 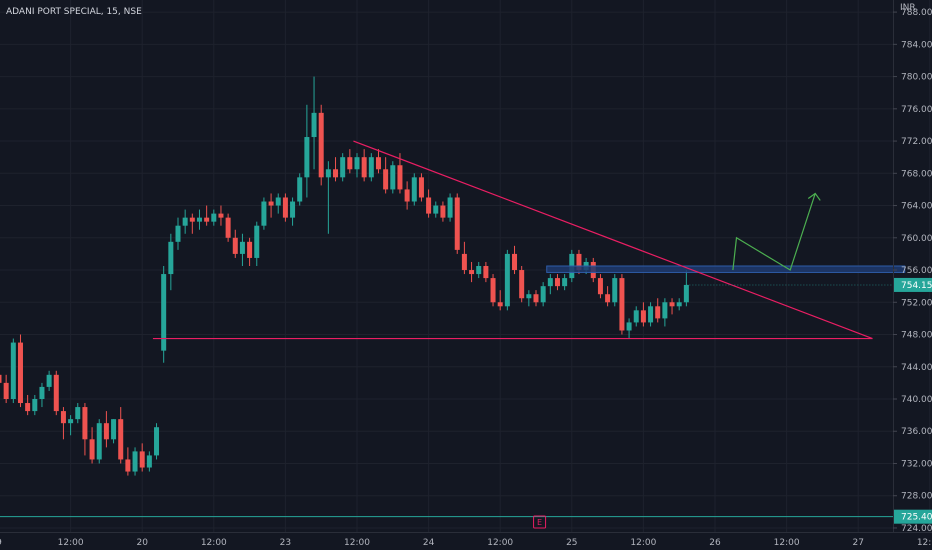 What do you see at coordinates (916, 497) in the screenshot?
I see `price-tick-label: 728.00` at bounding box center [916, 497].